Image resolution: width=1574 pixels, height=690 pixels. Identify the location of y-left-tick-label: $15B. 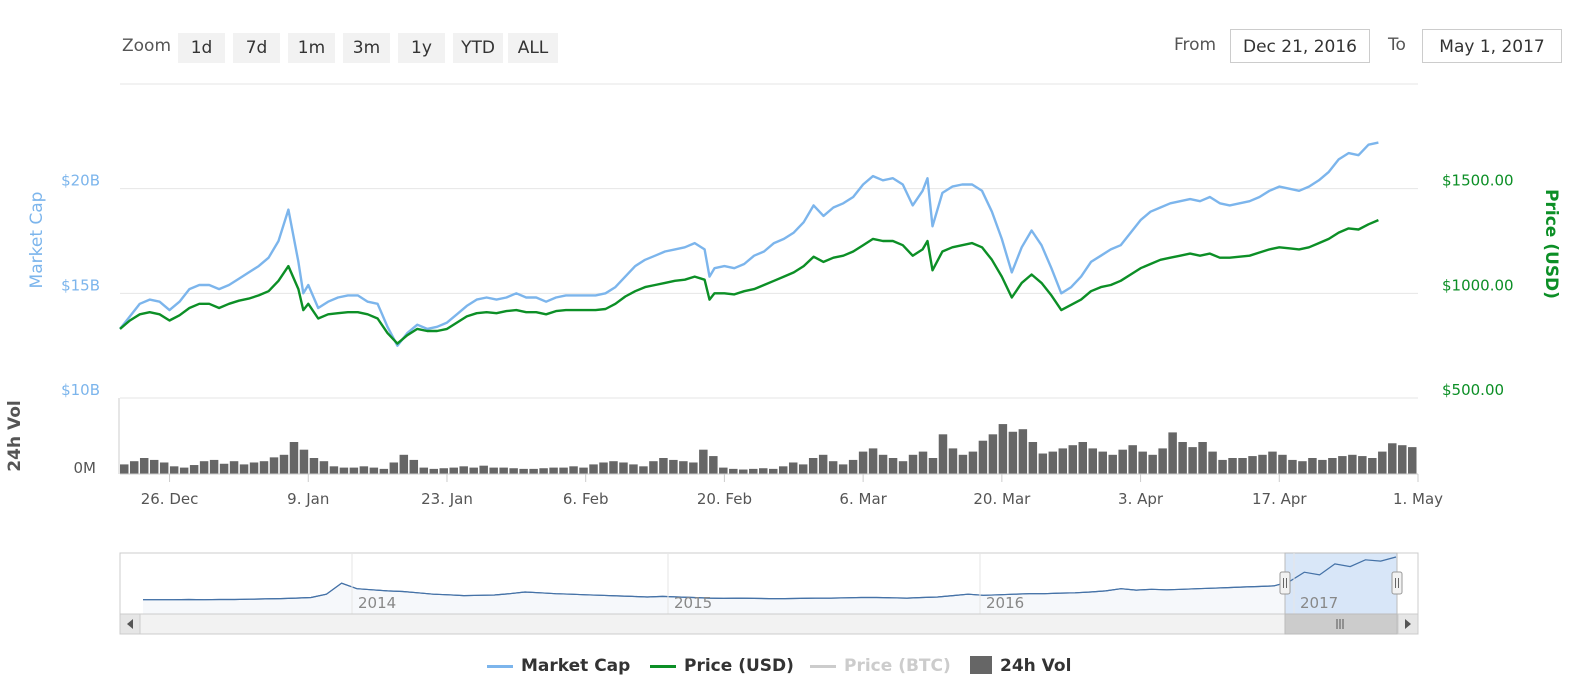
(80, 285).